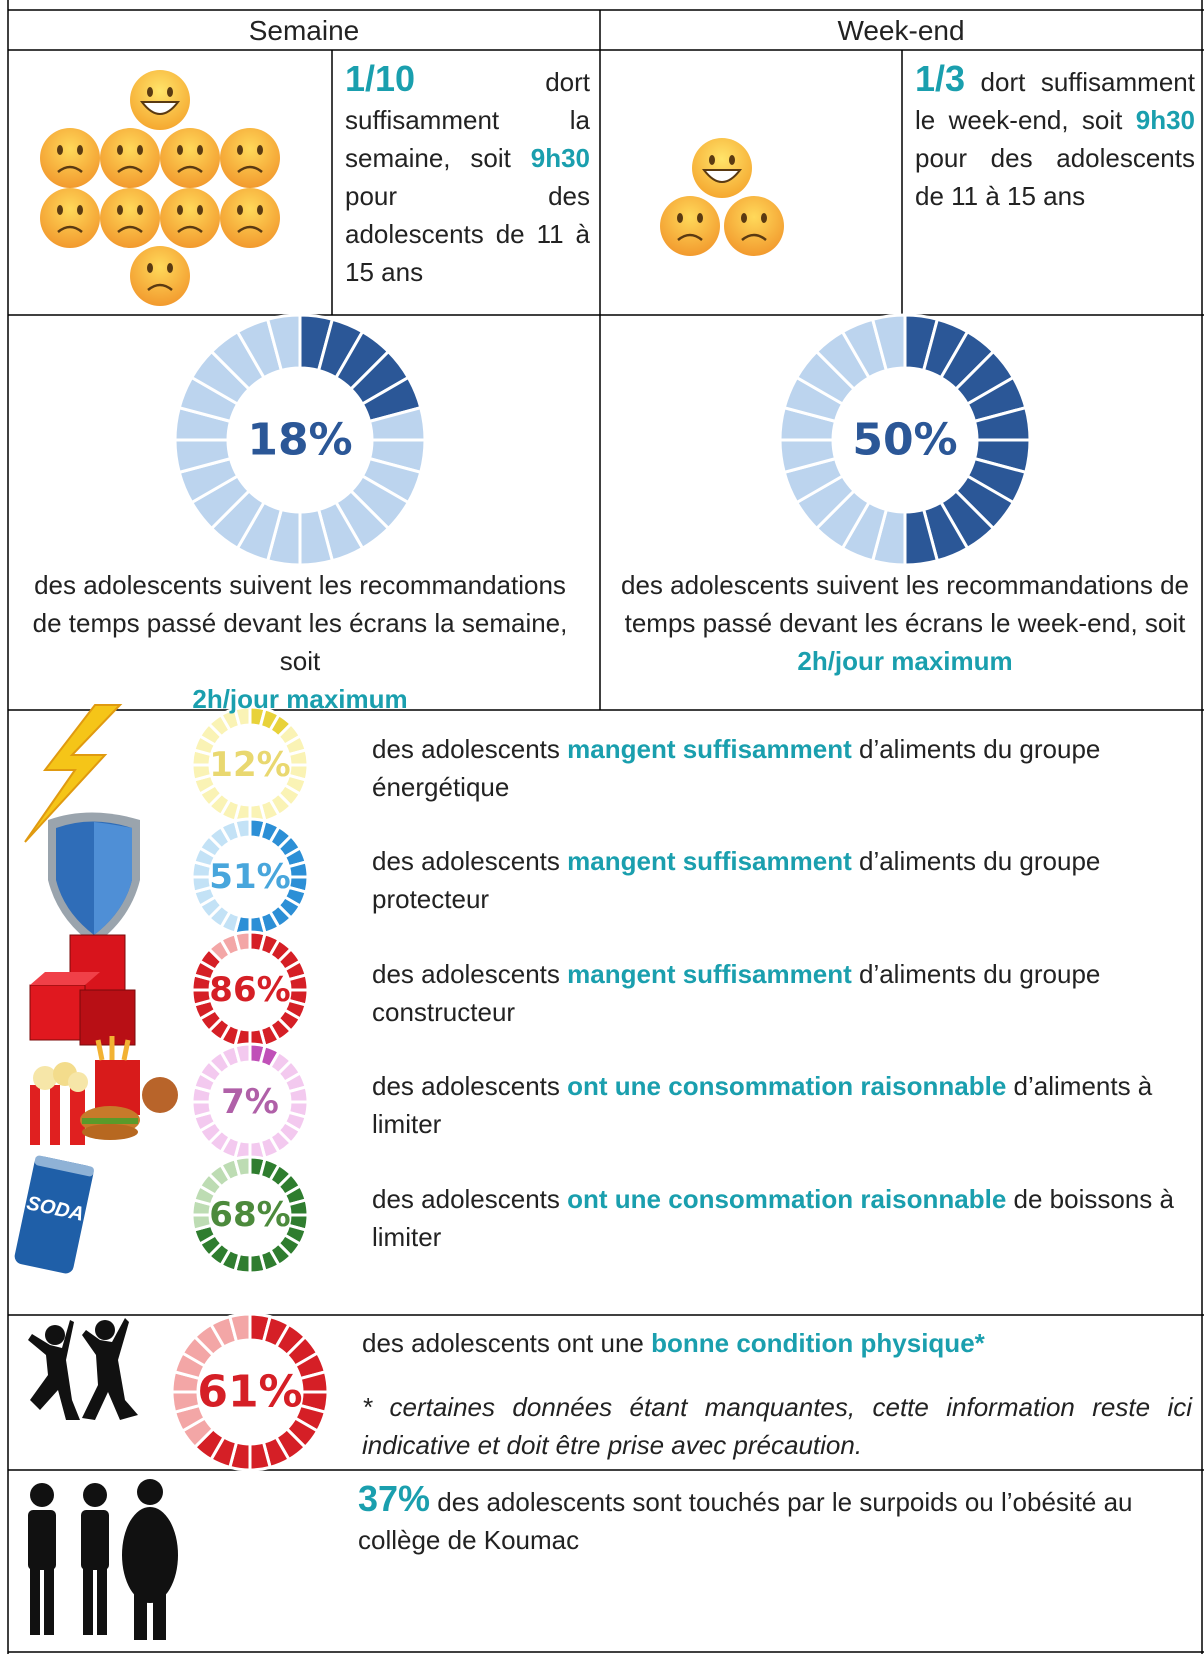 The width and height of the screenshot is (1204, 1654). I want to click on food-text2: d’aliments du groupe protecteur, so click(736, 880).